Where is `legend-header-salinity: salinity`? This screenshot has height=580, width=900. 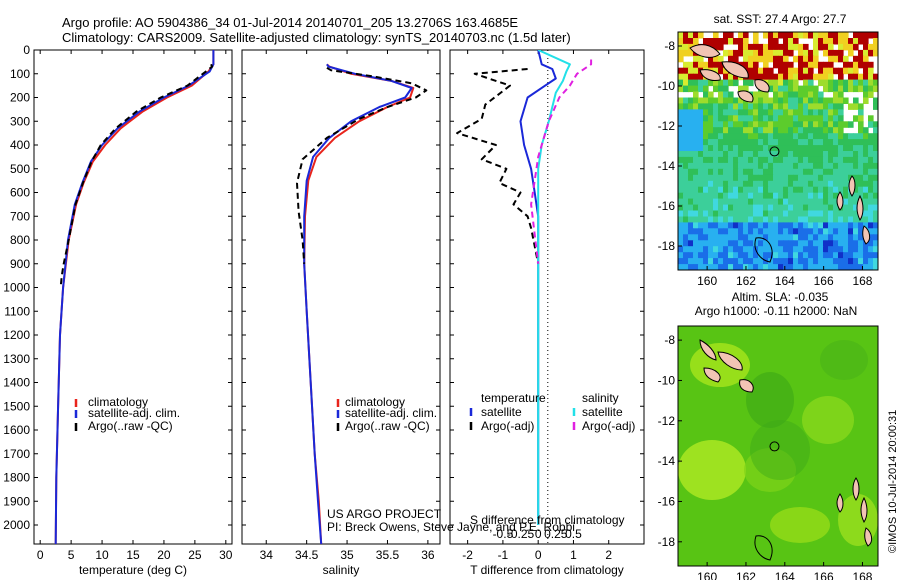 legend-header-salinity: salinity is located at coordinates (600, 398).